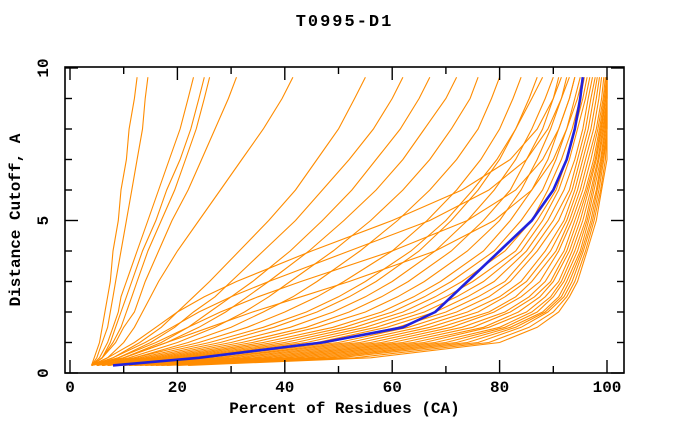 Image resolution: width=680 pixels, height=440 pixels. I want to click on plot-title: T0995-D1, so click(344, 22).